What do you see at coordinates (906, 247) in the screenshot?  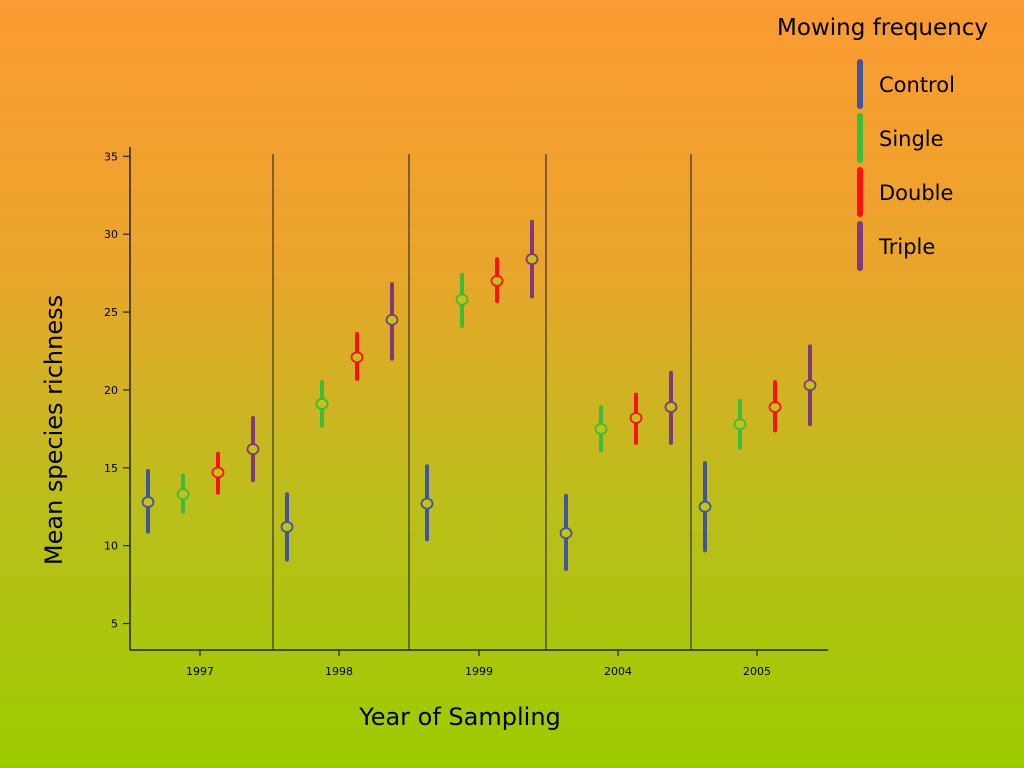 I see `legend-label-triple: Triple` at bounding box center [906, 247].